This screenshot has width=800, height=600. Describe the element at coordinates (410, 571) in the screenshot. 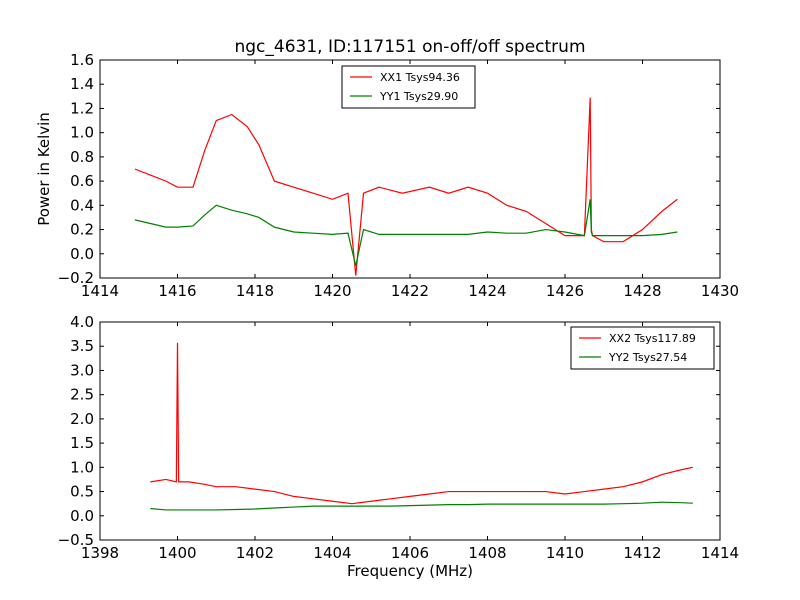

I see `x-axis-label: Frequency (MHz)` at that location.